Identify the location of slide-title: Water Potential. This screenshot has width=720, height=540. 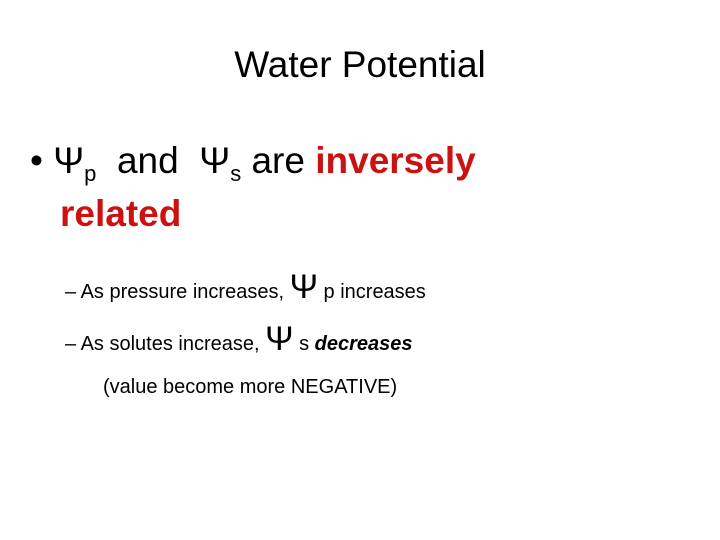
(360, 64).